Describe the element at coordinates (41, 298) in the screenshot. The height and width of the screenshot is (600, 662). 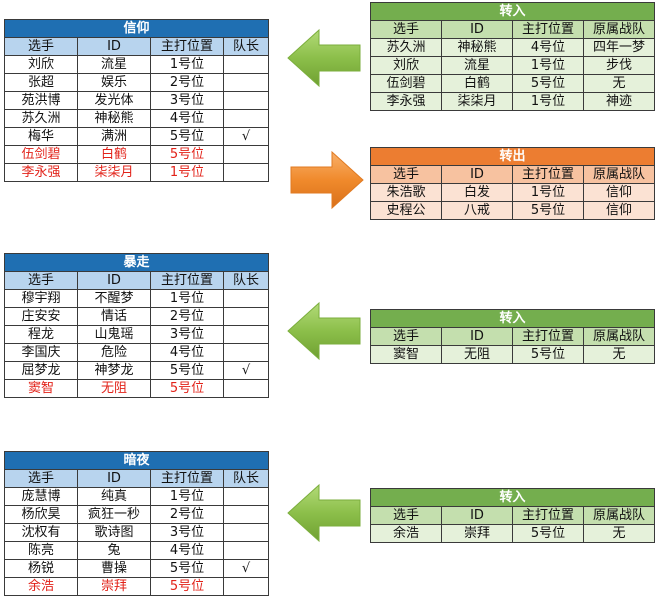
I see `player-name: 穆宇翔` at that location.